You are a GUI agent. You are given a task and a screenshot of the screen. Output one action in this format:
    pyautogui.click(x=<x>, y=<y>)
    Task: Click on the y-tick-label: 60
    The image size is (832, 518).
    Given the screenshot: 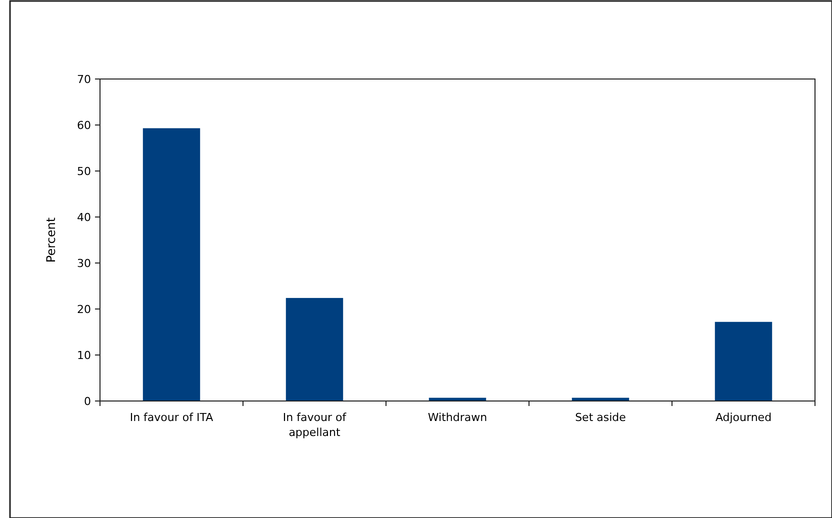 What is the action you would take?
    pyautogui.click(x=84, y=125)
    